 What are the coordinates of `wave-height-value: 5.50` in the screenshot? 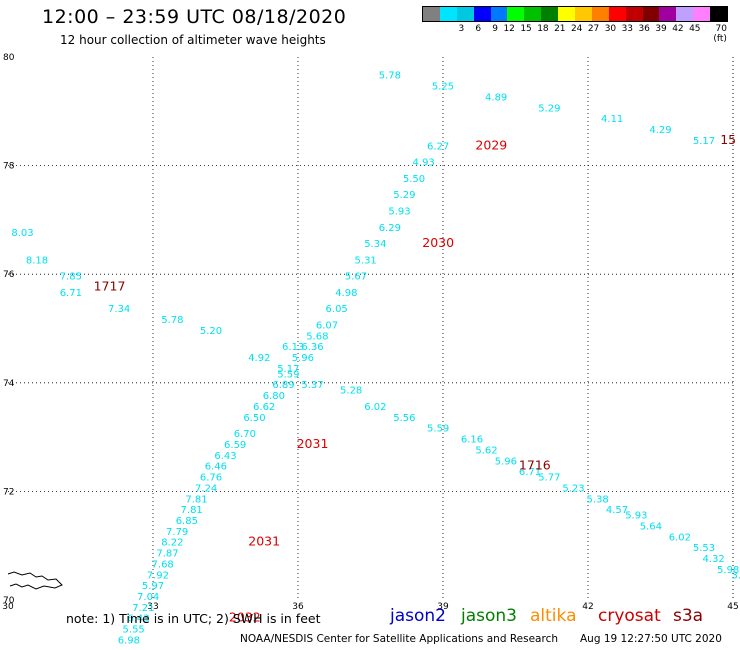 It's located at (414, 179).